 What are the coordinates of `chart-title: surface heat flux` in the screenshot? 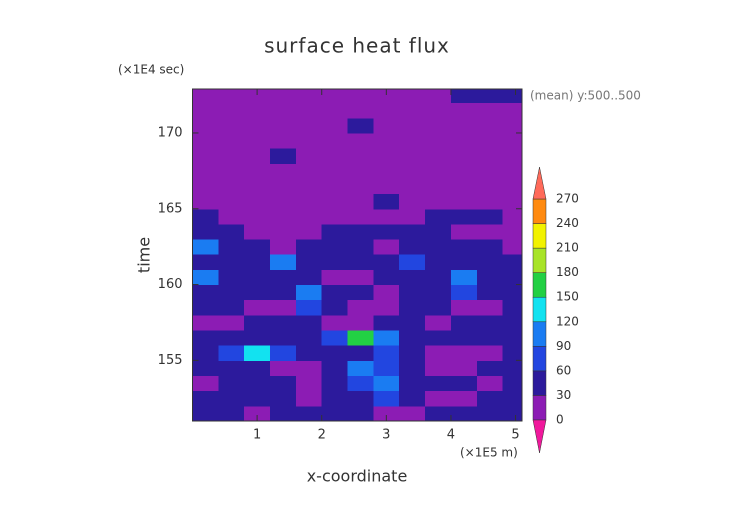 It's located at (357, 46).